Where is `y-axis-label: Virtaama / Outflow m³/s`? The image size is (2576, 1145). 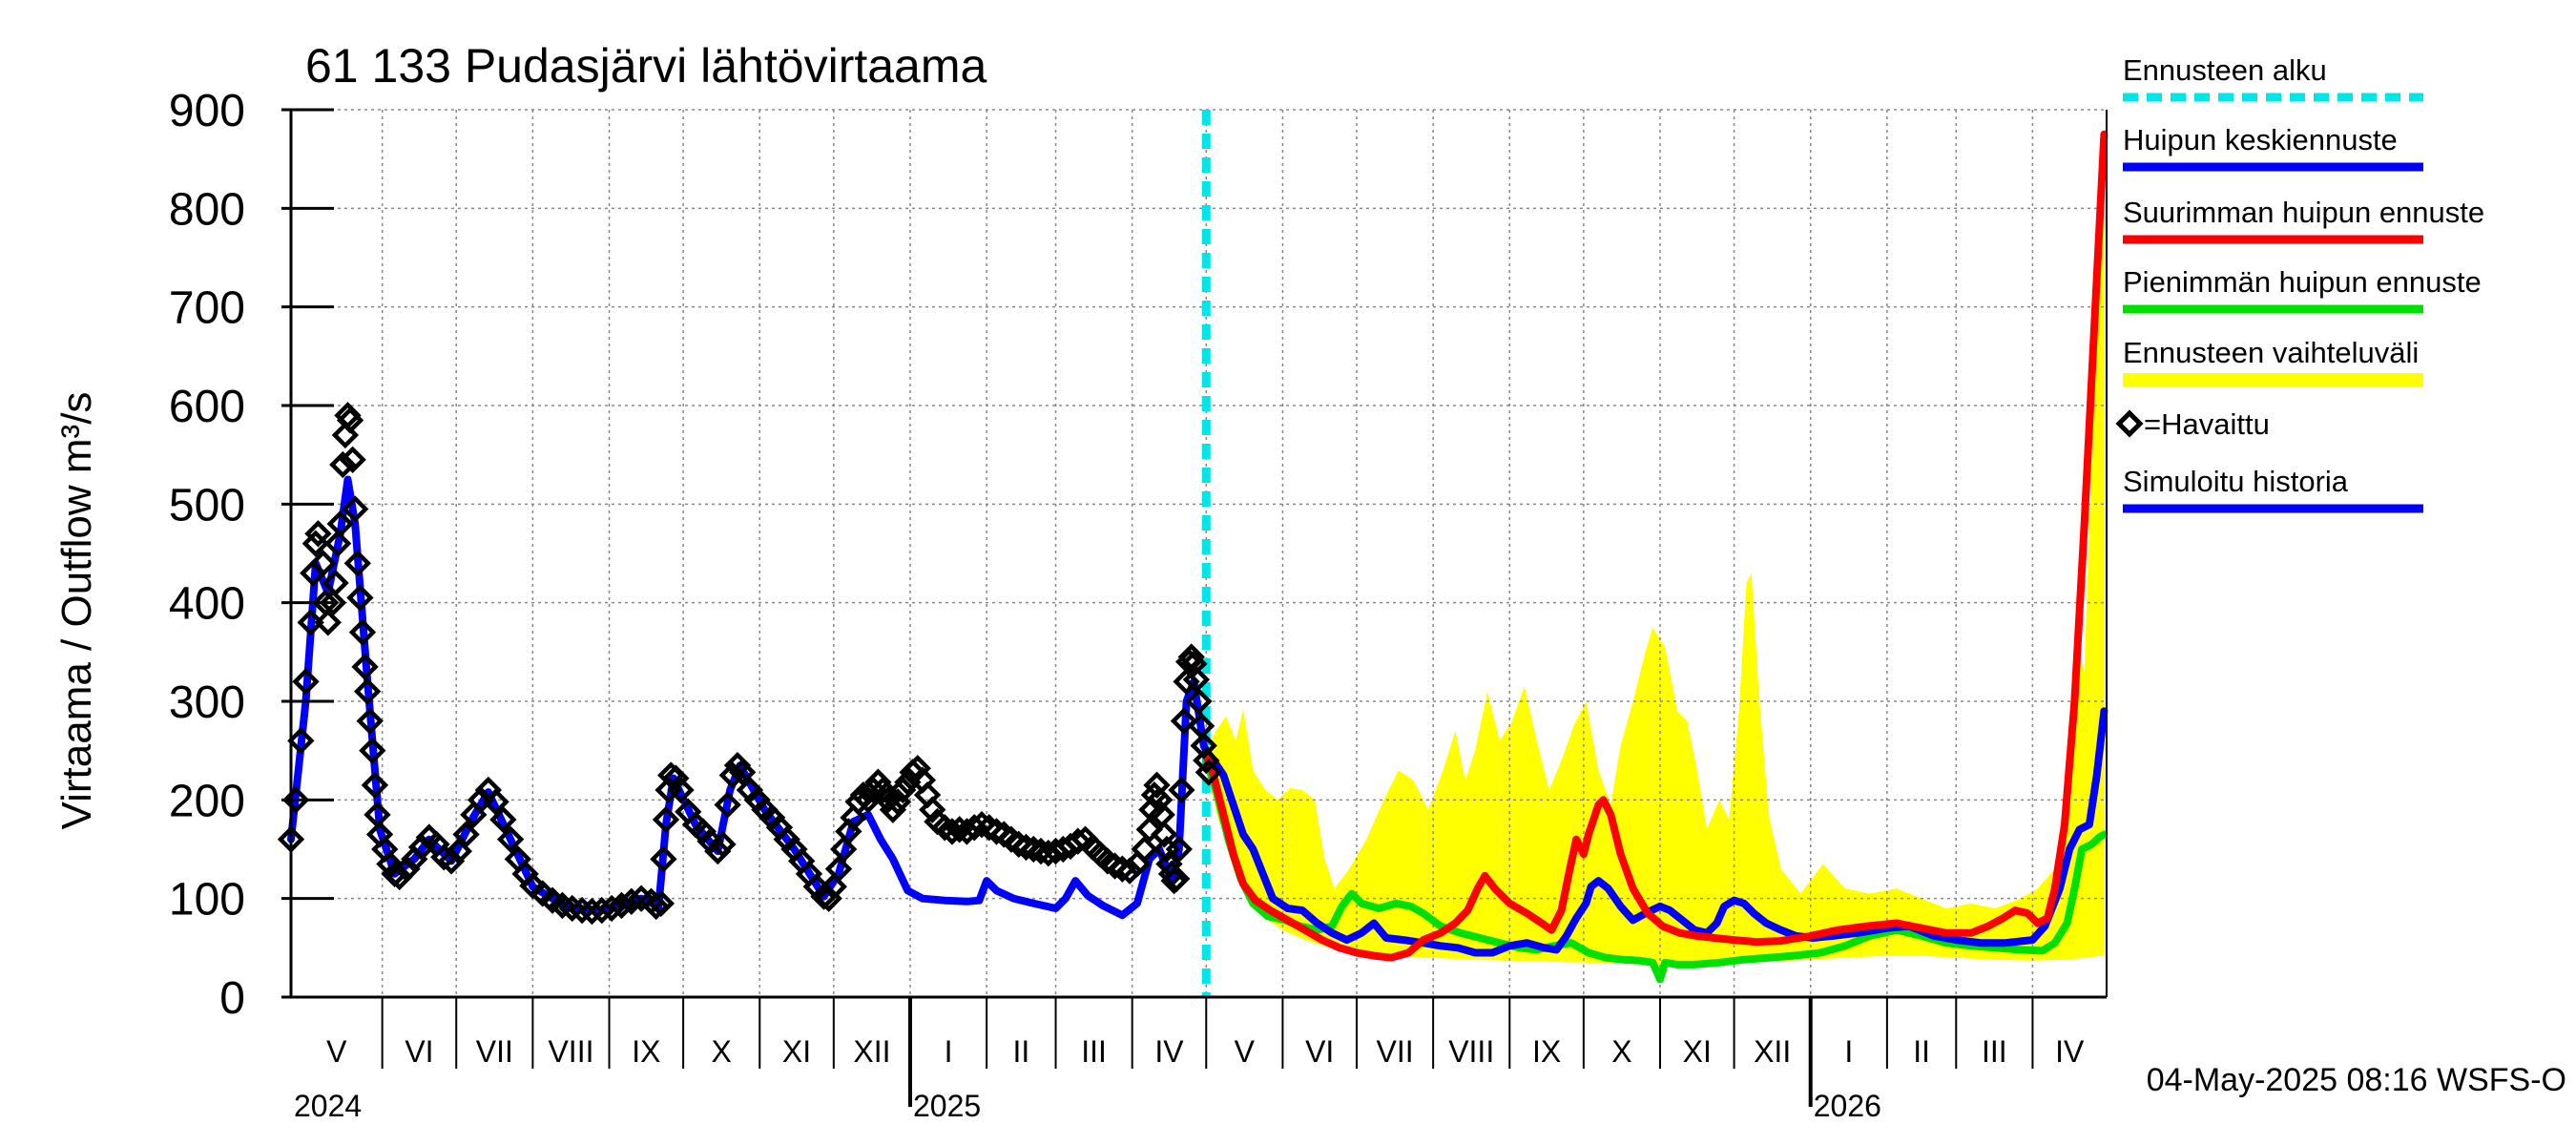 y-axis-label: Virtaama / Outflow m³/s is located at coordinates (76, 611).